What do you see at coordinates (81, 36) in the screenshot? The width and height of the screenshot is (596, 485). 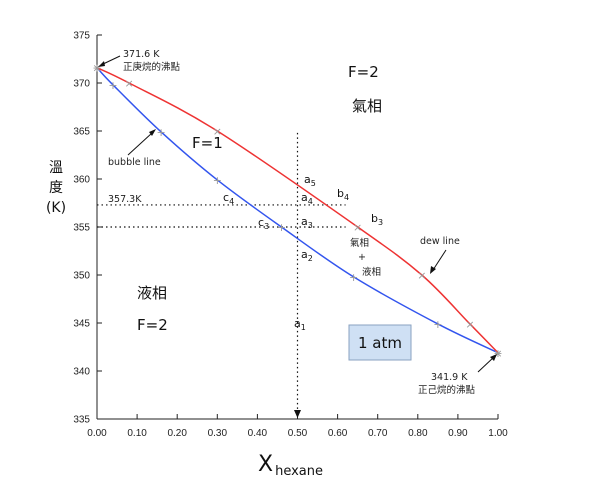 I see `y-tick-label: 375` at bounding box center [81, 36].